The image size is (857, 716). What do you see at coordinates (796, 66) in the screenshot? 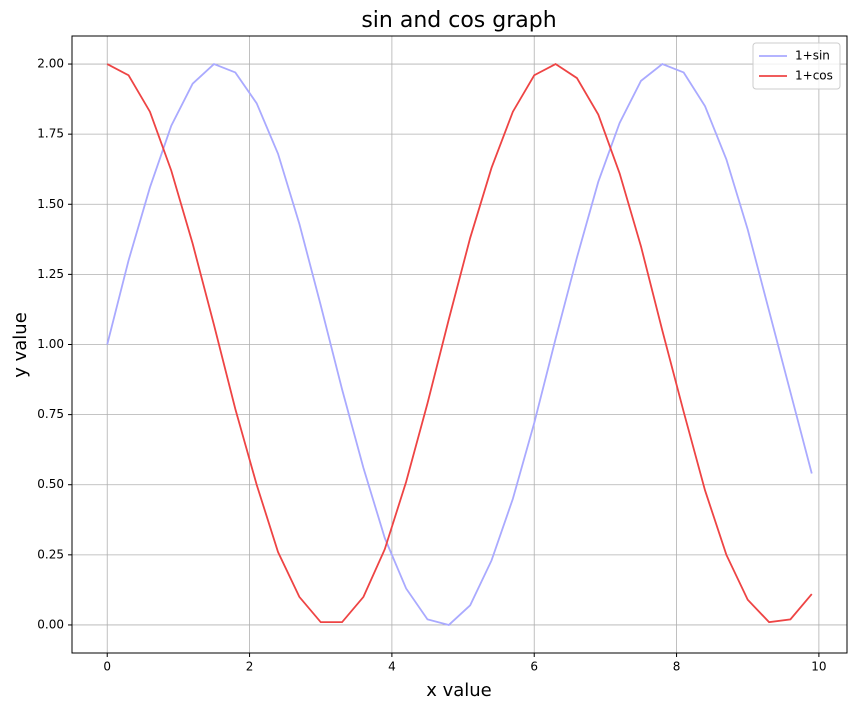
I see `legend-box` at bounding box center [796, 66].